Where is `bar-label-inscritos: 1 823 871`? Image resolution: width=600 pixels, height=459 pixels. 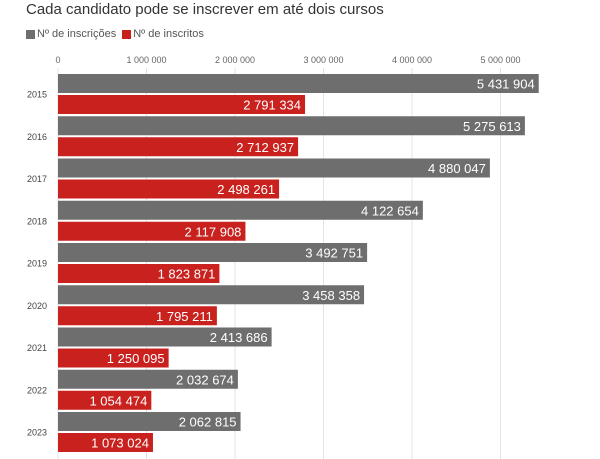
bar-label-inscritos: 1 823 871 is located at coordinates (187, 274).